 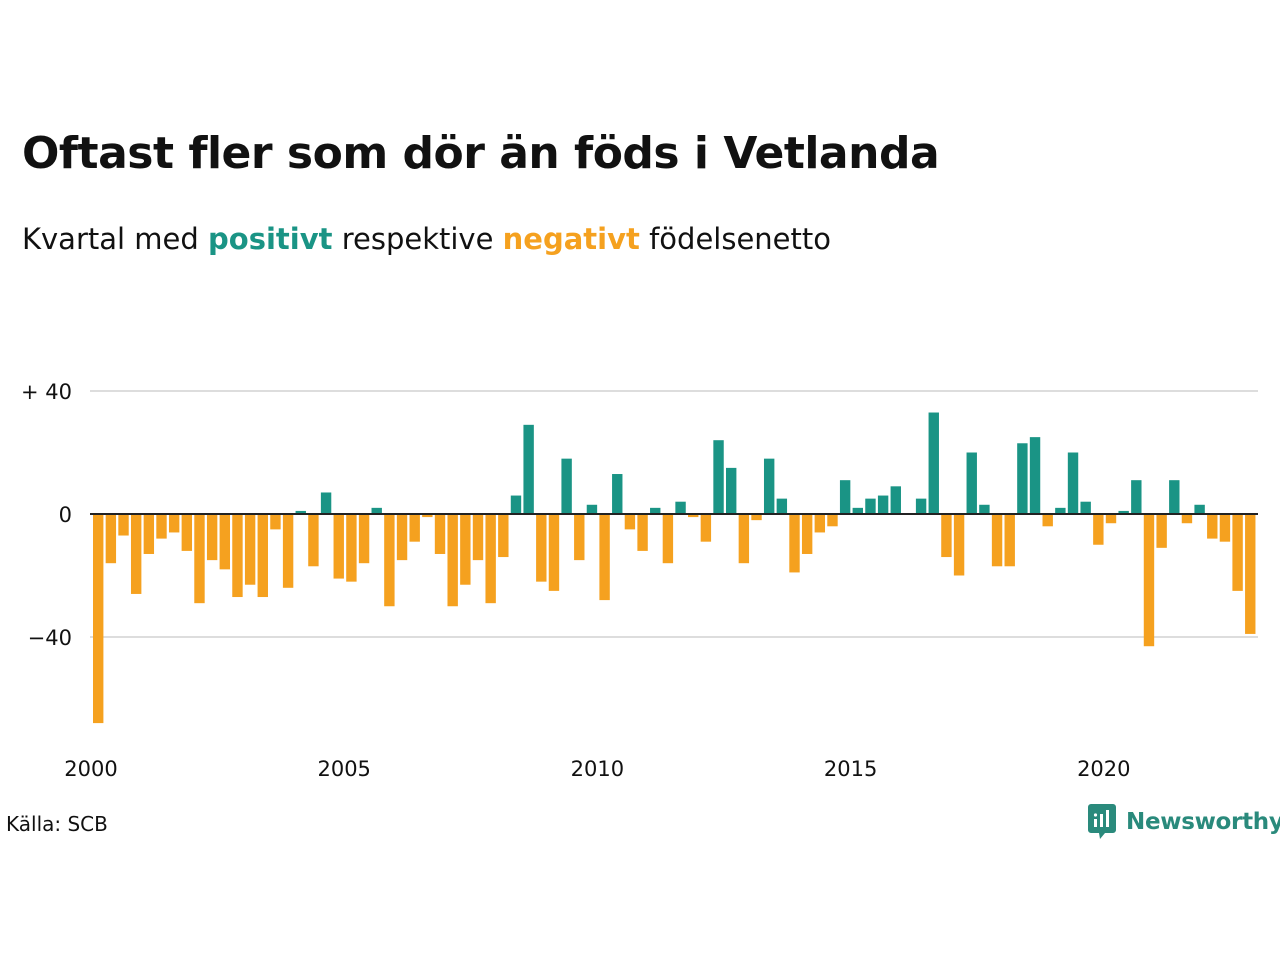 What do you see at coordinates (850, 769) in the screenshot?
I see `x-tick-label: 2015` at bounding box center [850, 769].